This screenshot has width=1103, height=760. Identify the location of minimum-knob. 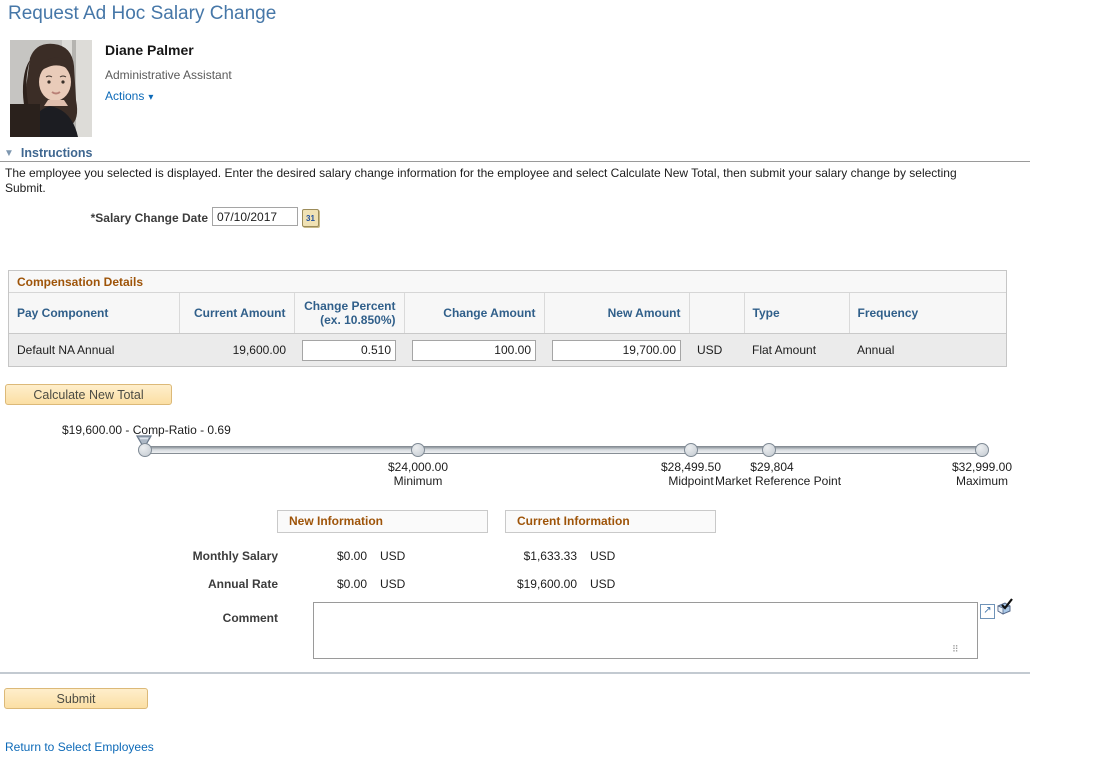
(418, 450).